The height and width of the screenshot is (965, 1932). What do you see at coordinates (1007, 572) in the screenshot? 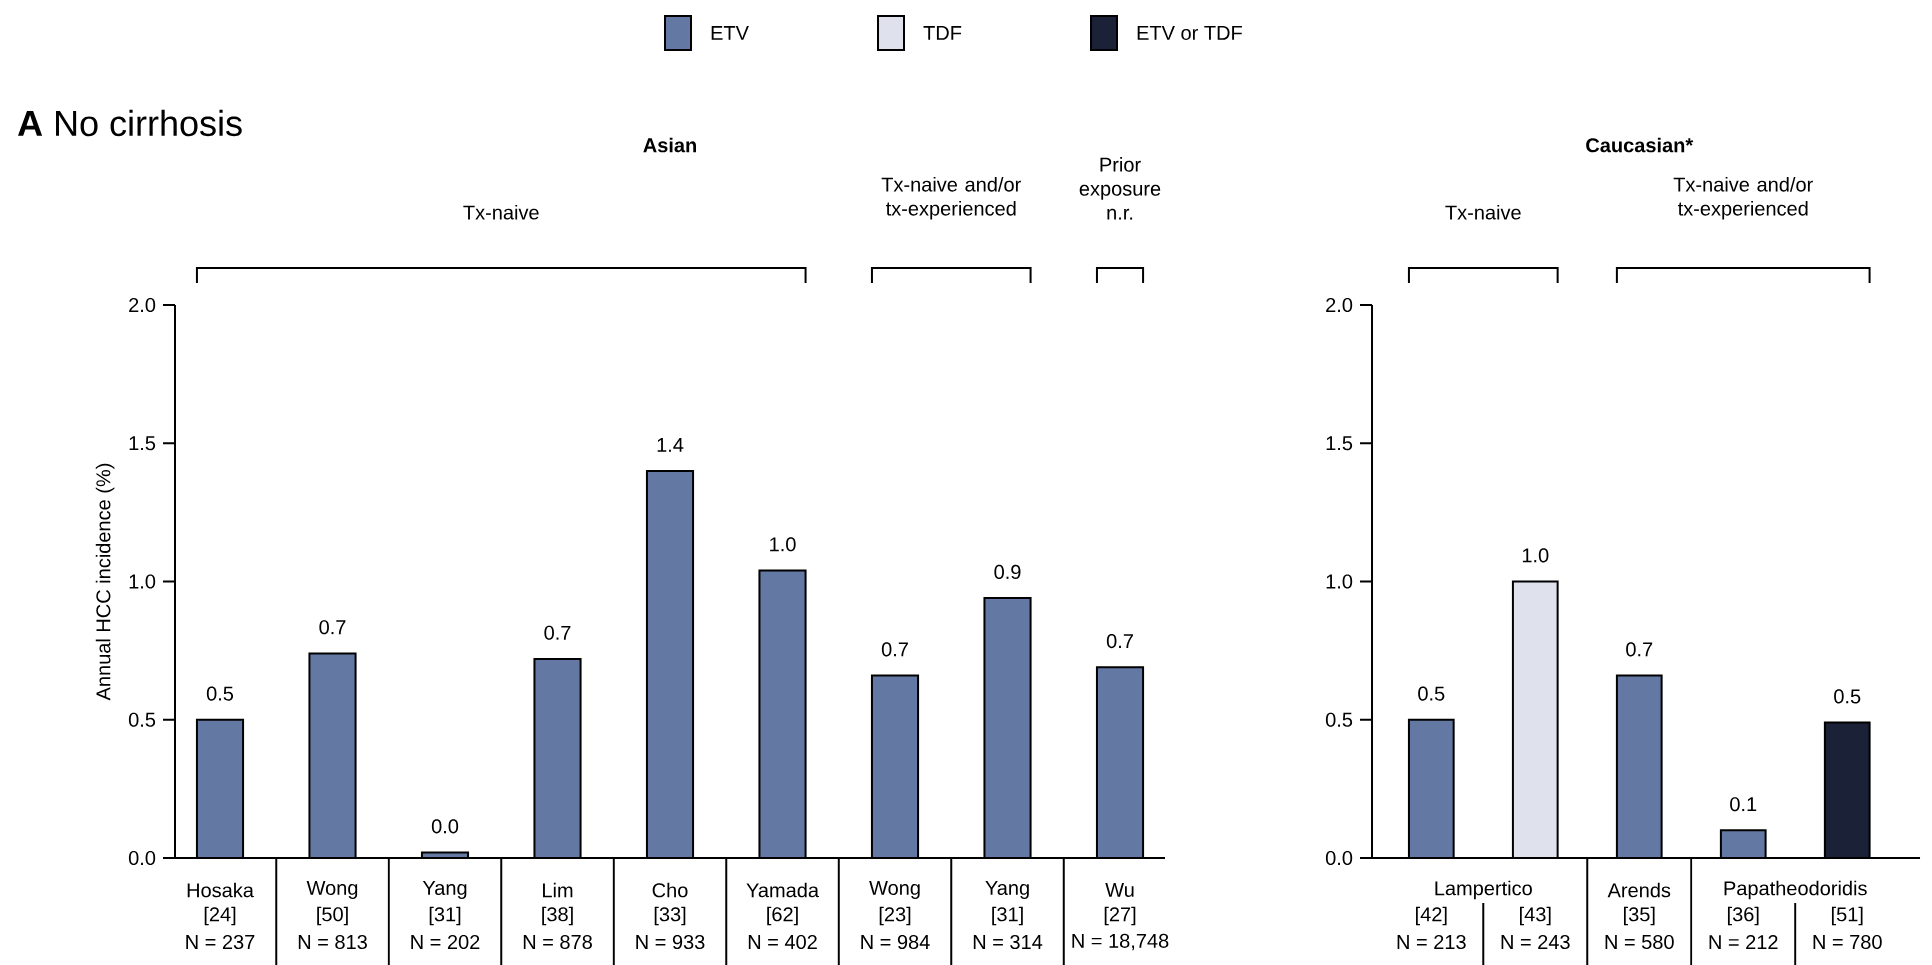
I see `data-label: 0.9` at bounding box center [1007, 572].